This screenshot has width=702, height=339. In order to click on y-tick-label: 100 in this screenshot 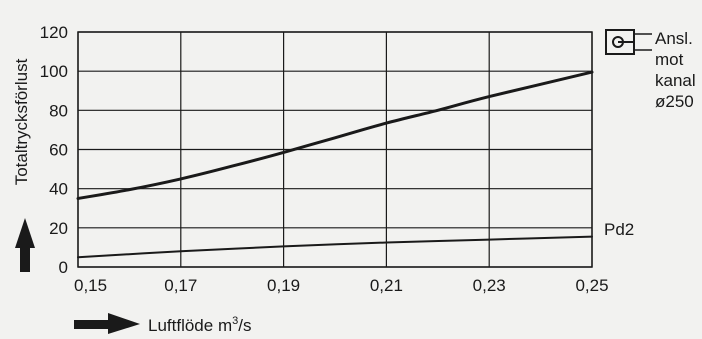, I will do `click(54, 71)`.